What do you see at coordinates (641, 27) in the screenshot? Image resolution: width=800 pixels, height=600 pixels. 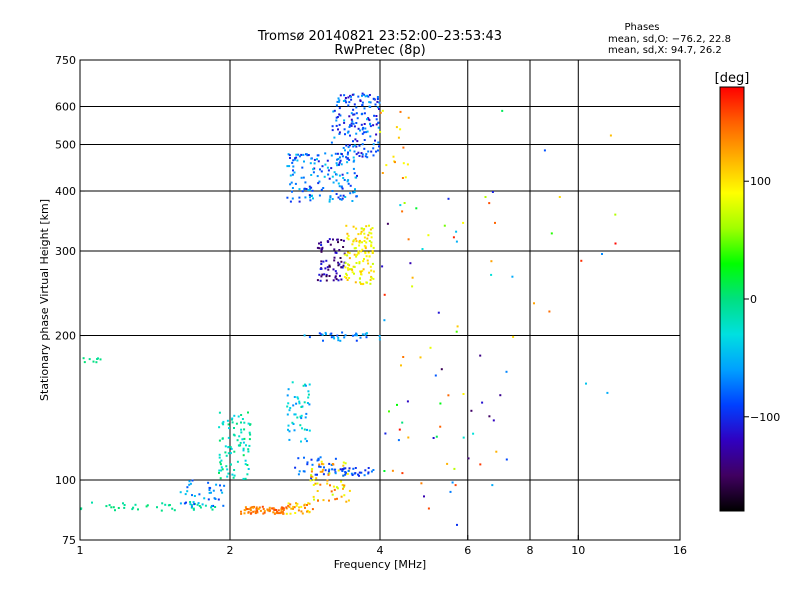 I see `phase-stats-header: Phases` at bounding box center [641, 27].